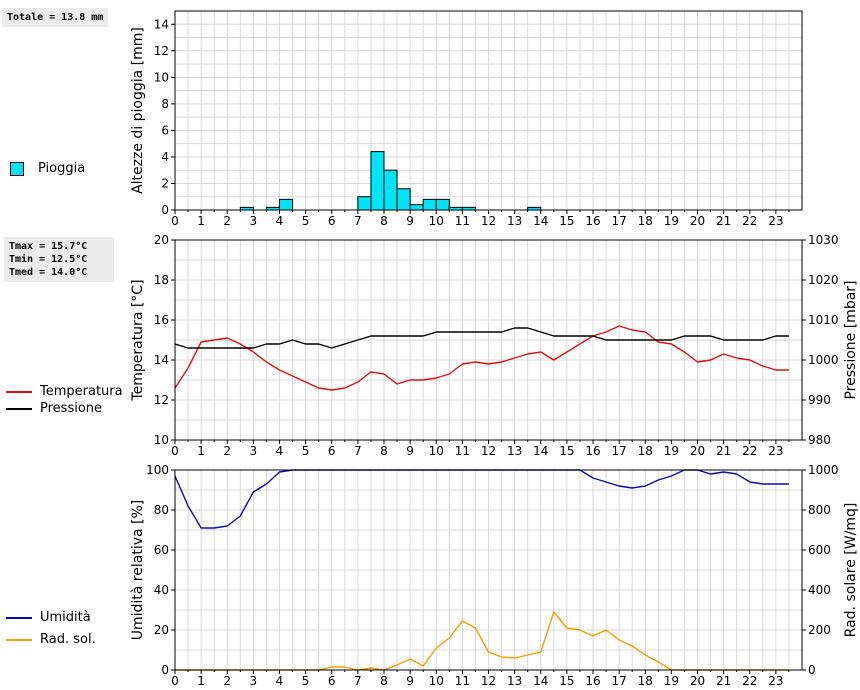 This screenshot has height=690, width=860. Describe the element at coordinates (819, 510) in the screenshot. I see `y2-tick-label: 800` at that location.